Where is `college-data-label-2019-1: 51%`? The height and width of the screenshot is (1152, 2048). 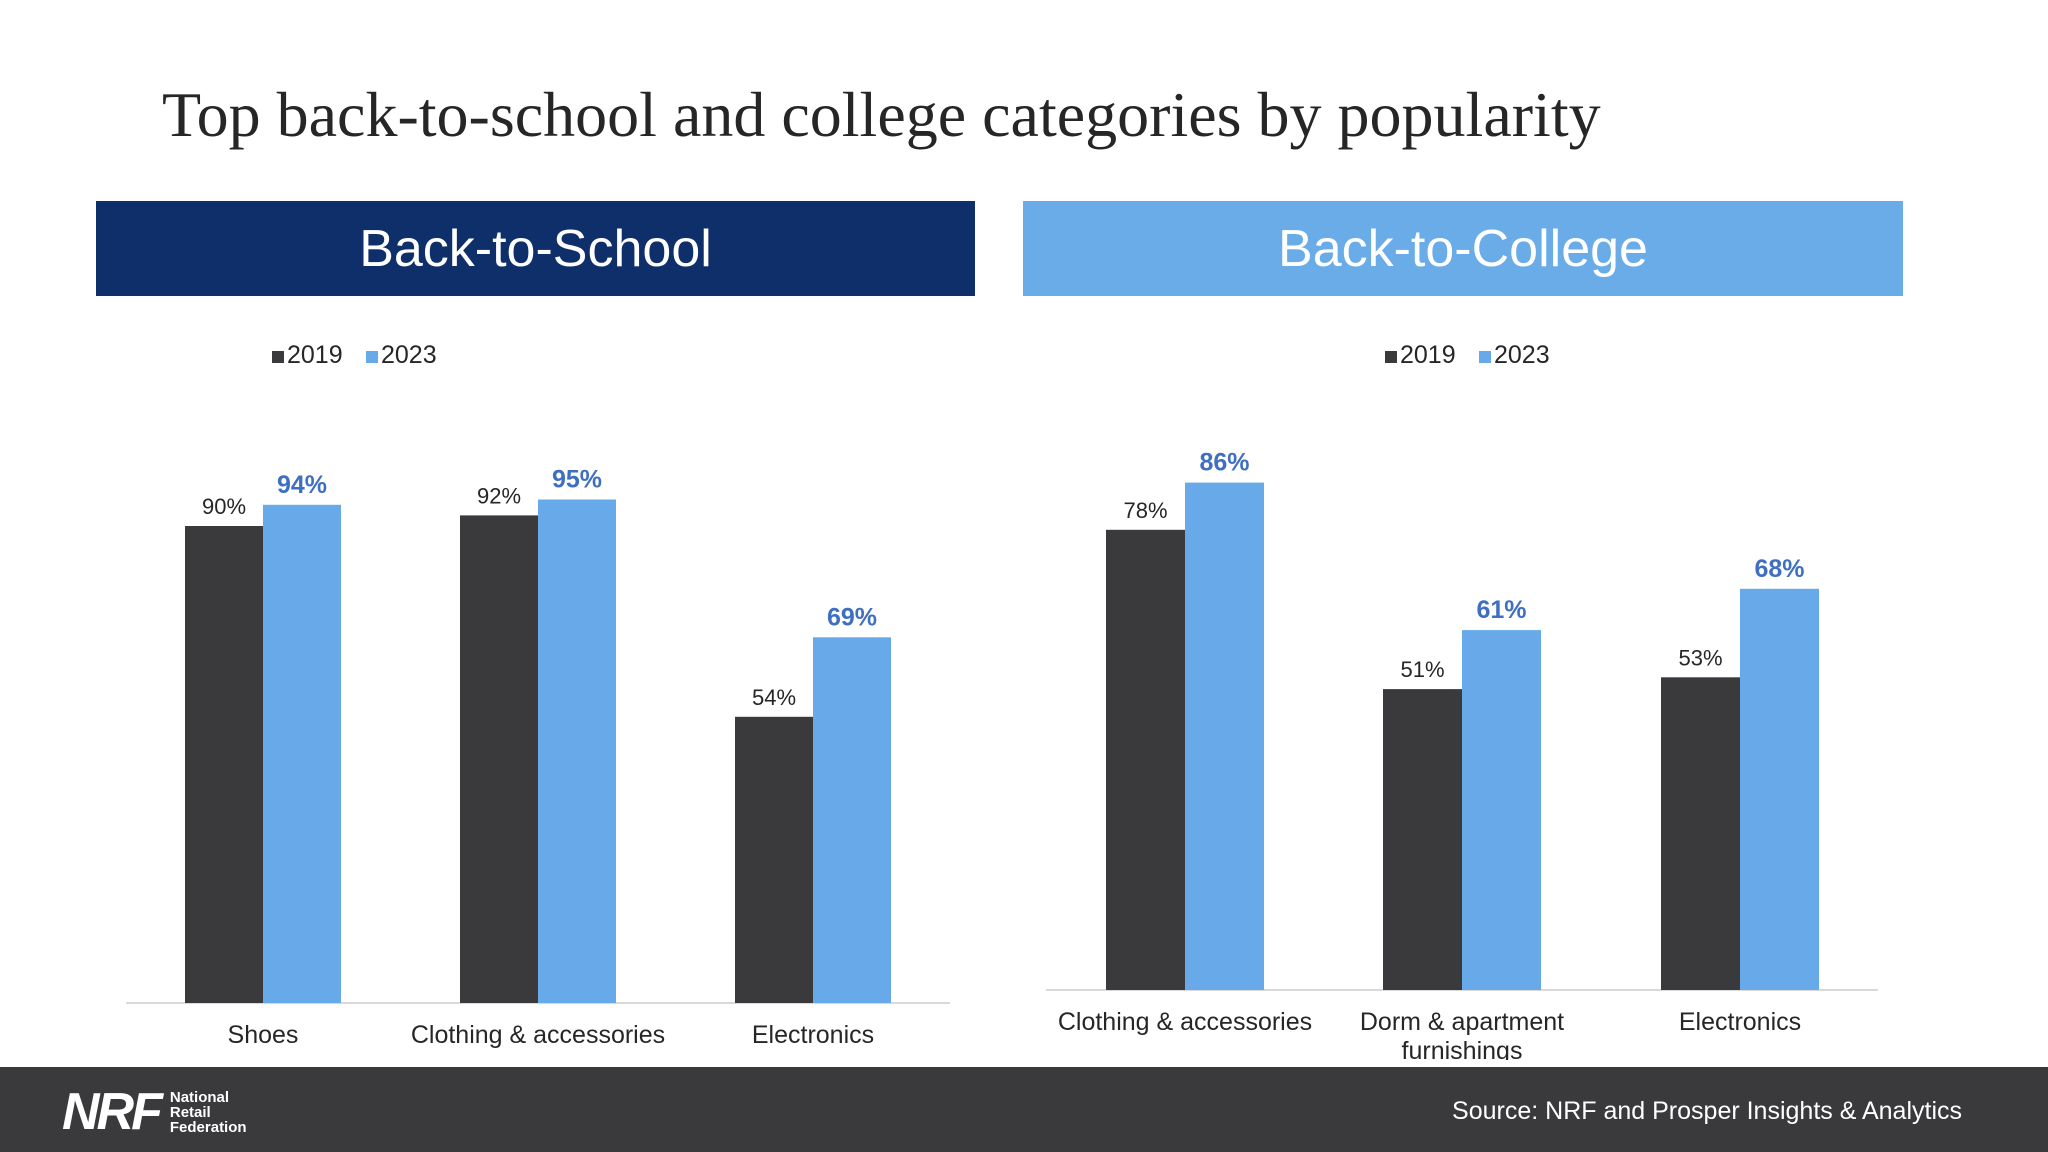 college-data-label-2019-1: 51% is located at coordinates (1422, 669).